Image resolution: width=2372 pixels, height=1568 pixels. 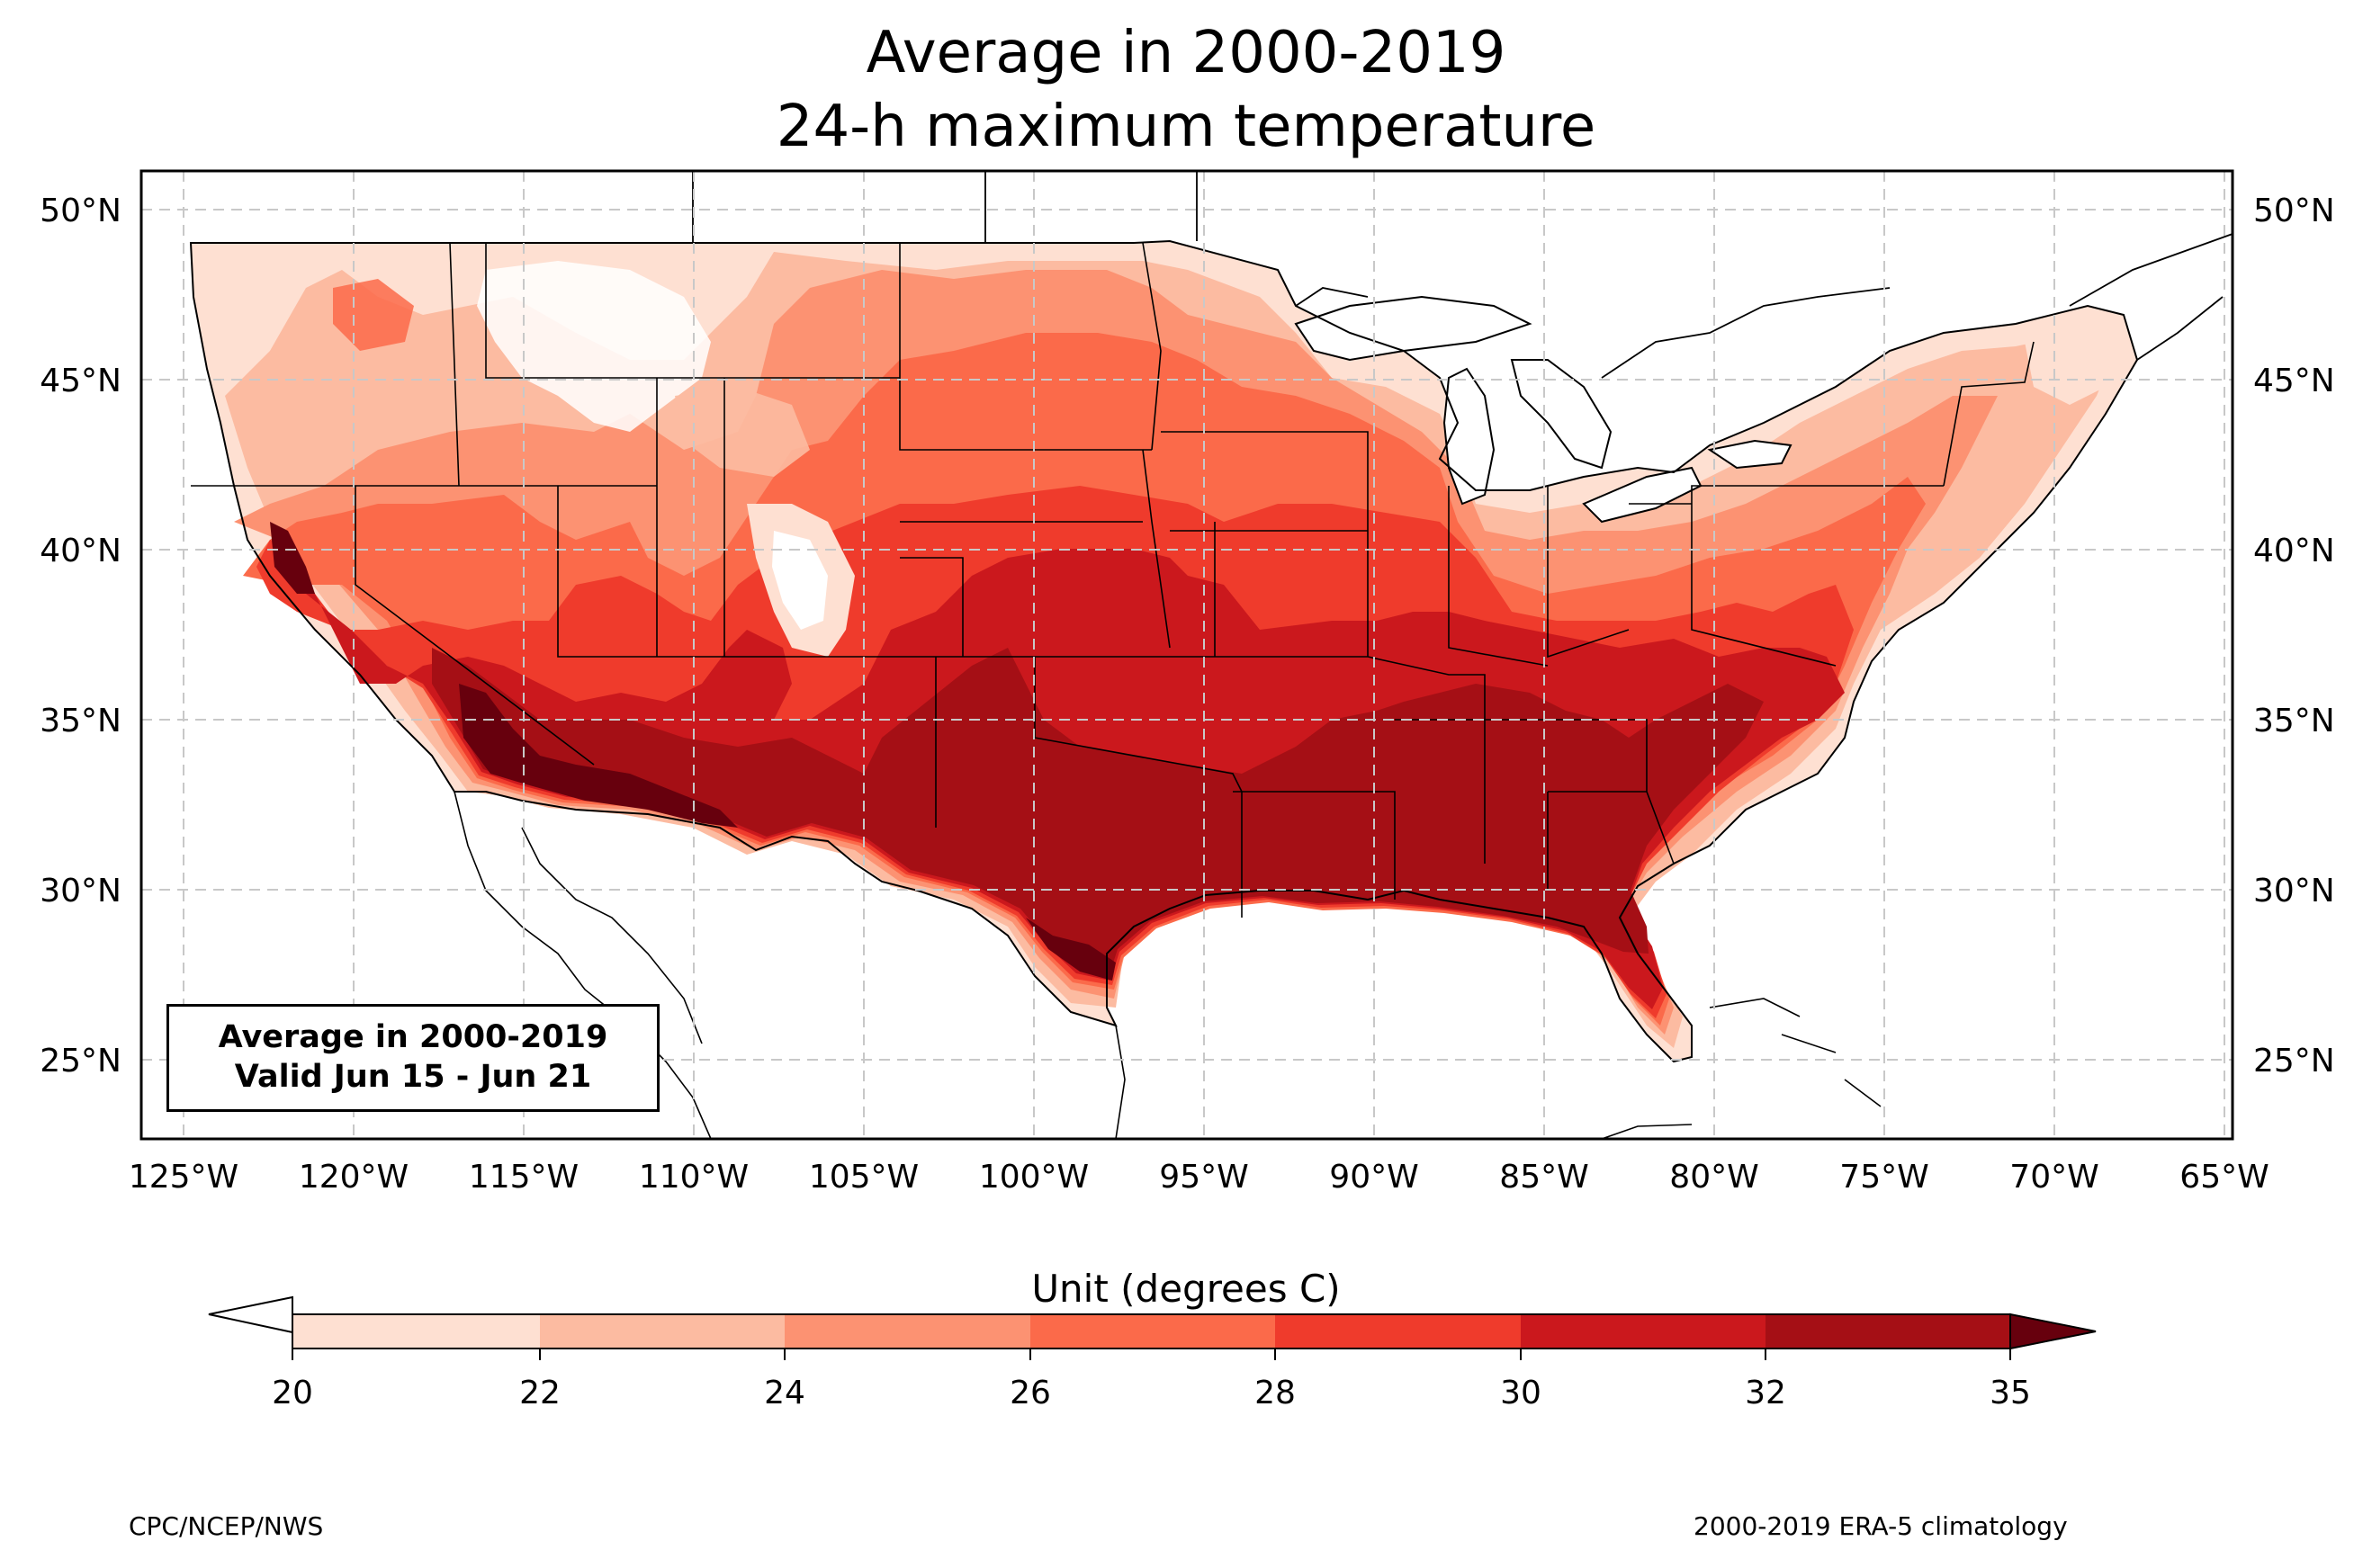 What do you see at coordinates (80, 551) in the screenshot?
I see `lat-label-left: 40°N` at bounding box center [80, 551].